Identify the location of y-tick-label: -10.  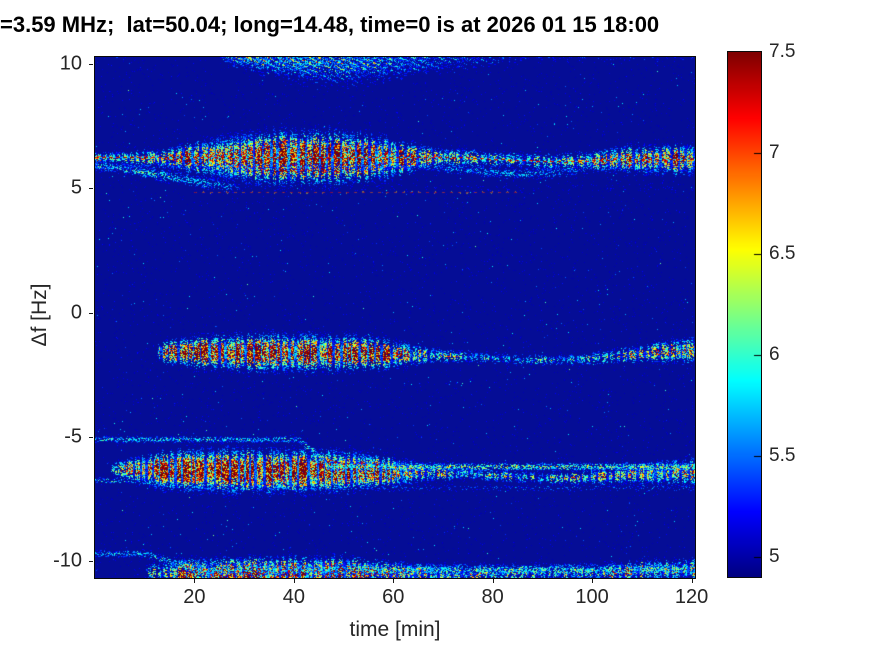
(67, 560).